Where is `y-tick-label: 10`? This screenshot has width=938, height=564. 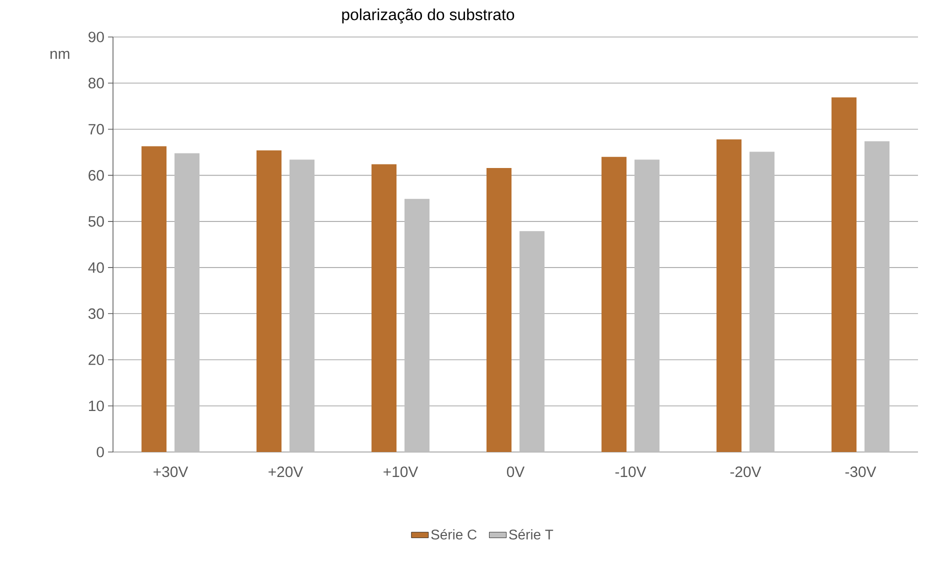
y-tick-label: 10 is located at coordinates (96, 406).